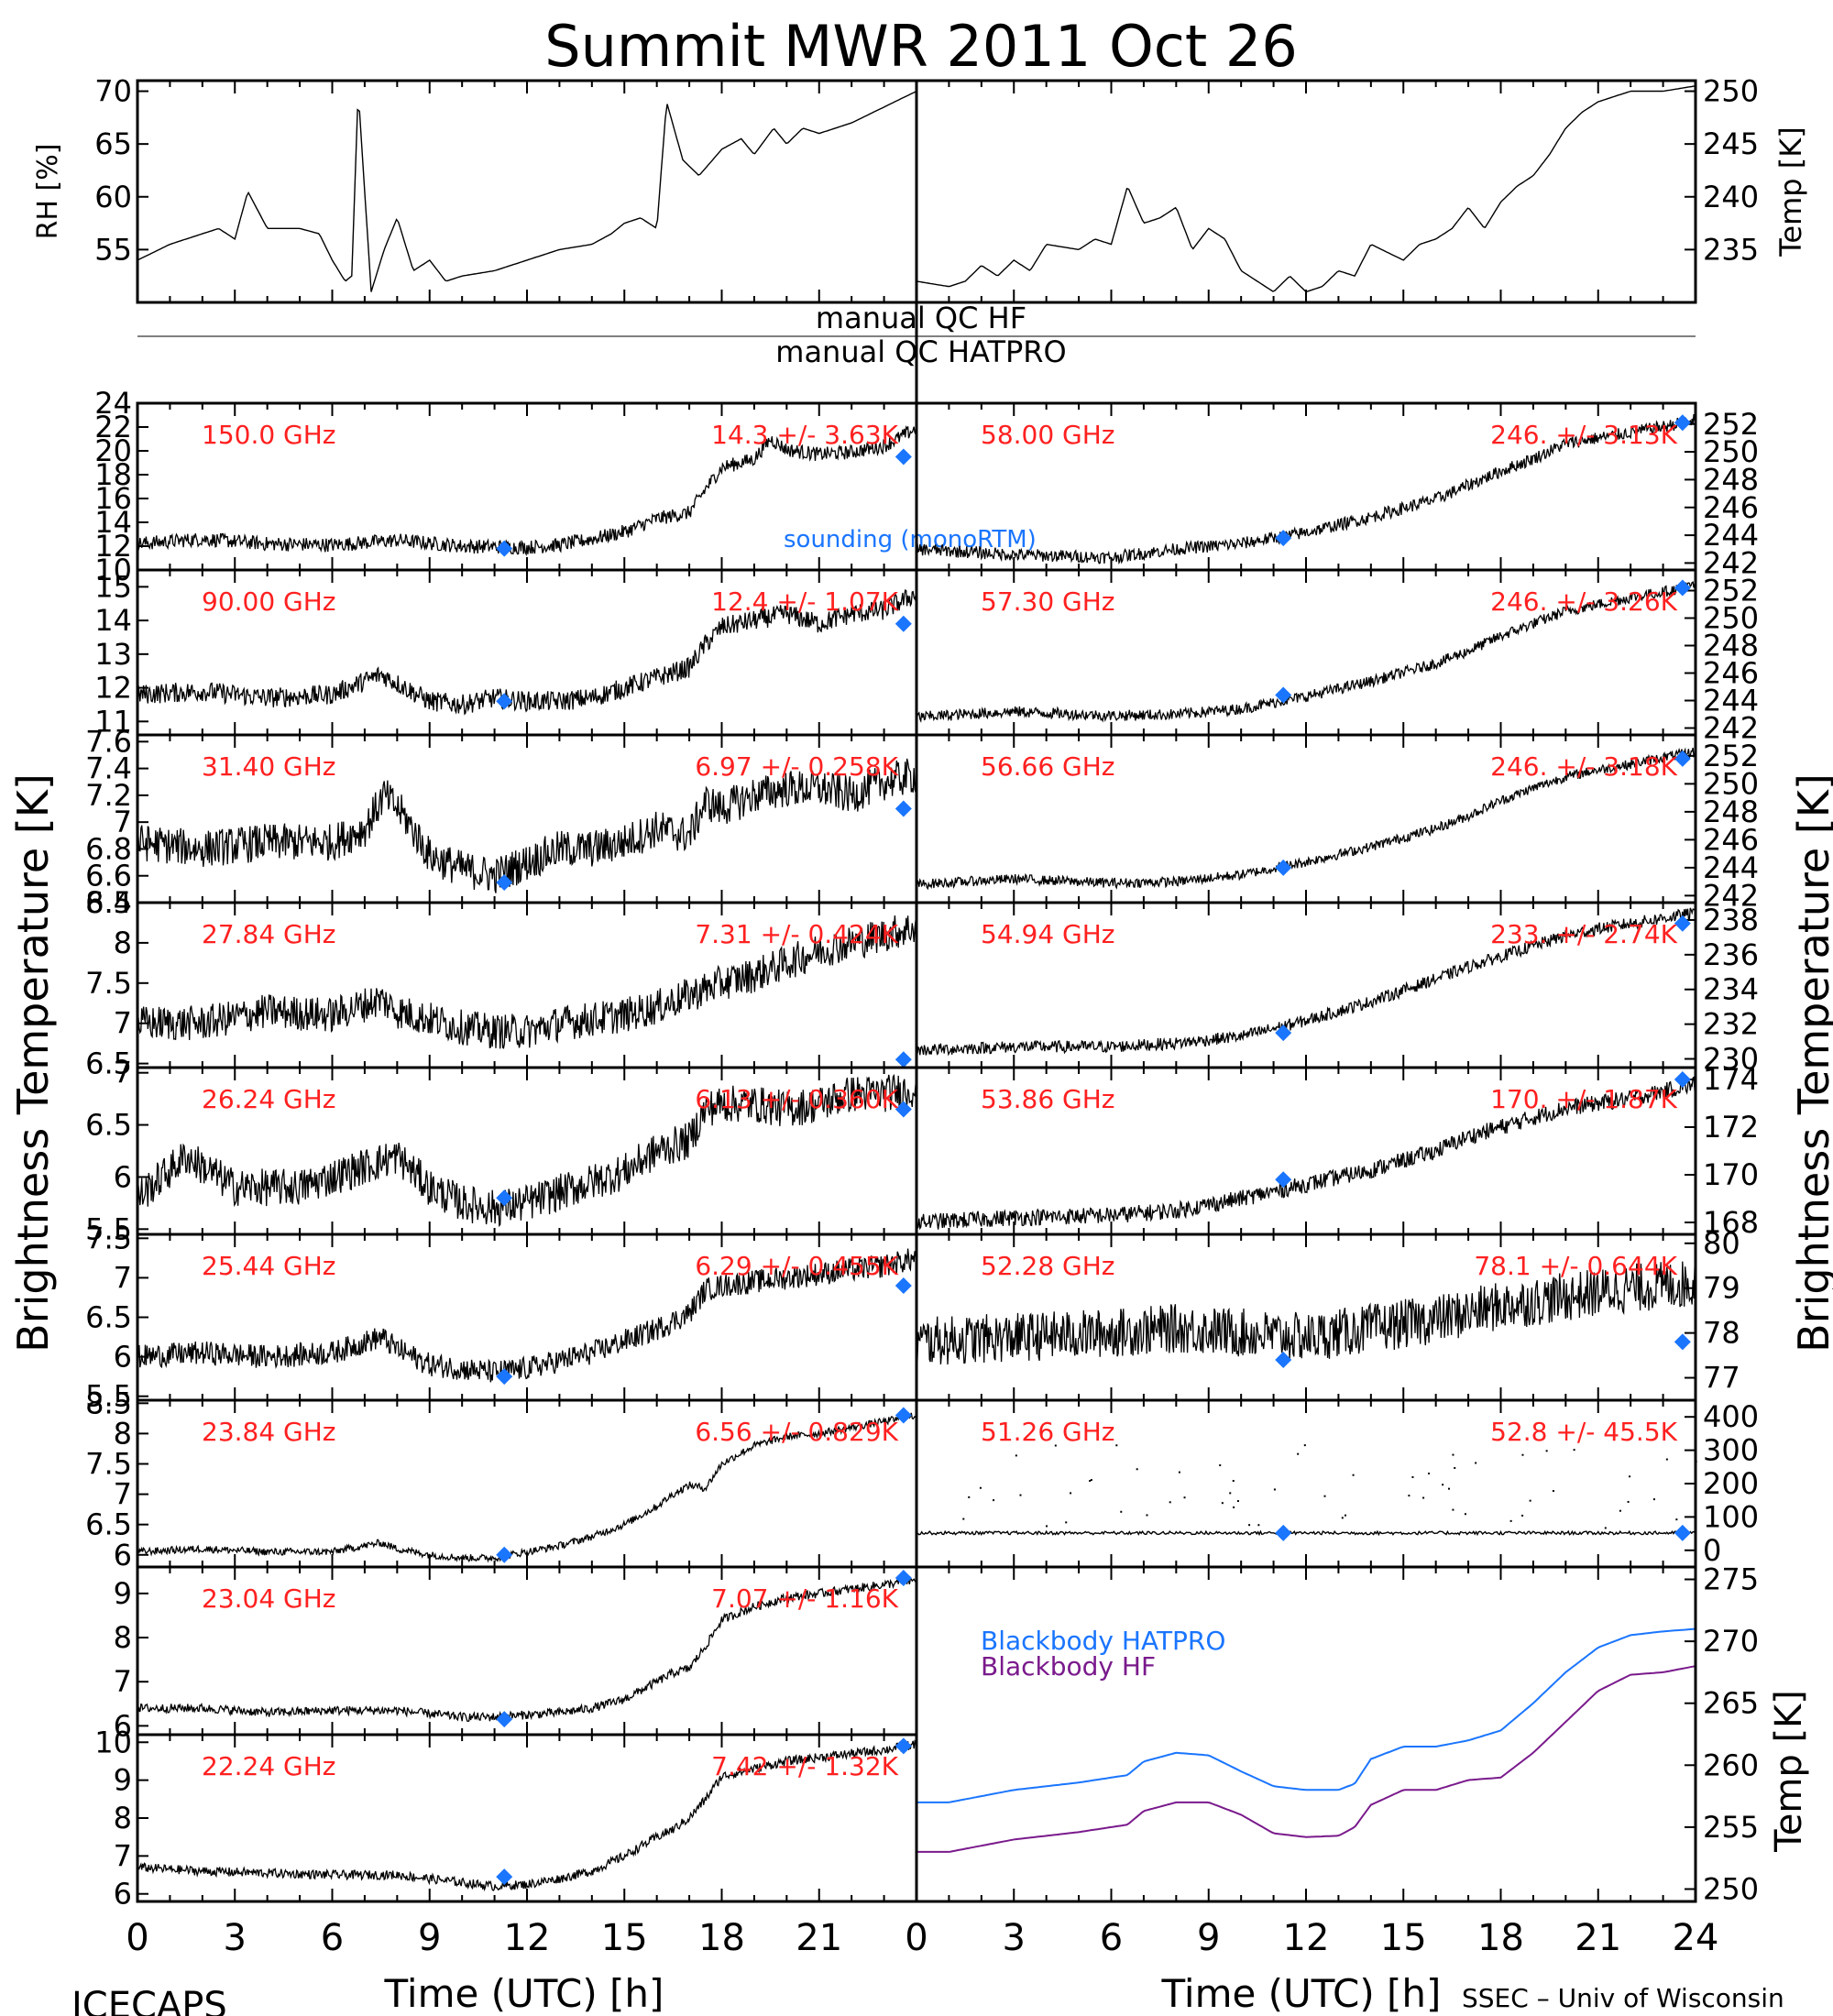  I want to click on panel-hf-52: 77 78 79 80 52.28 GHz 78.1 +/- 0.644K, so click(1328, 1313).